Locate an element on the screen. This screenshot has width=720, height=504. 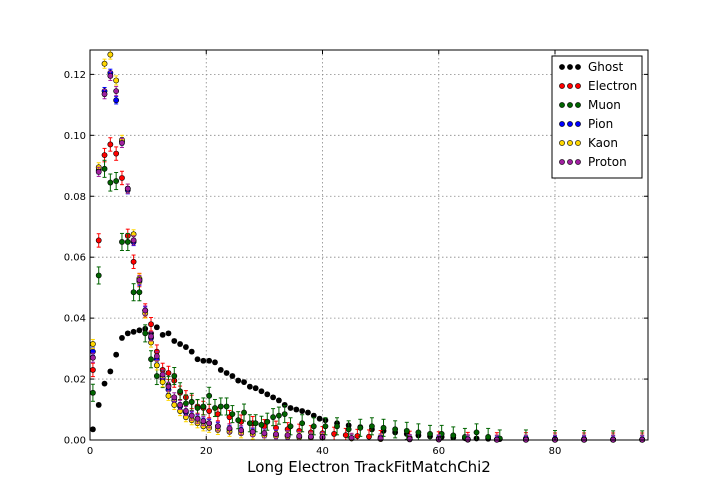
legend-item-electron: Electron is located at coordinates (598, 86).